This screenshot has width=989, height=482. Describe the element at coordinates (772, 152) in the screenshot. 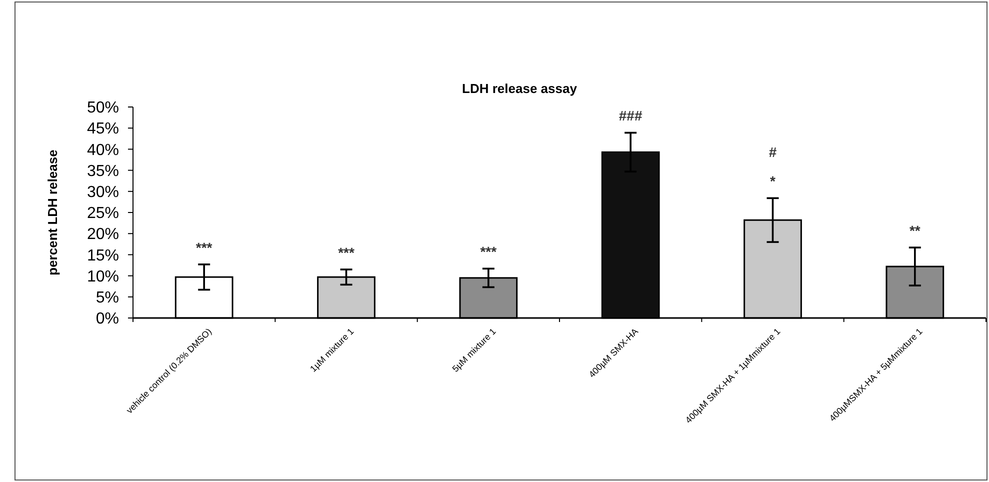

I see `annotation: #` at that location.